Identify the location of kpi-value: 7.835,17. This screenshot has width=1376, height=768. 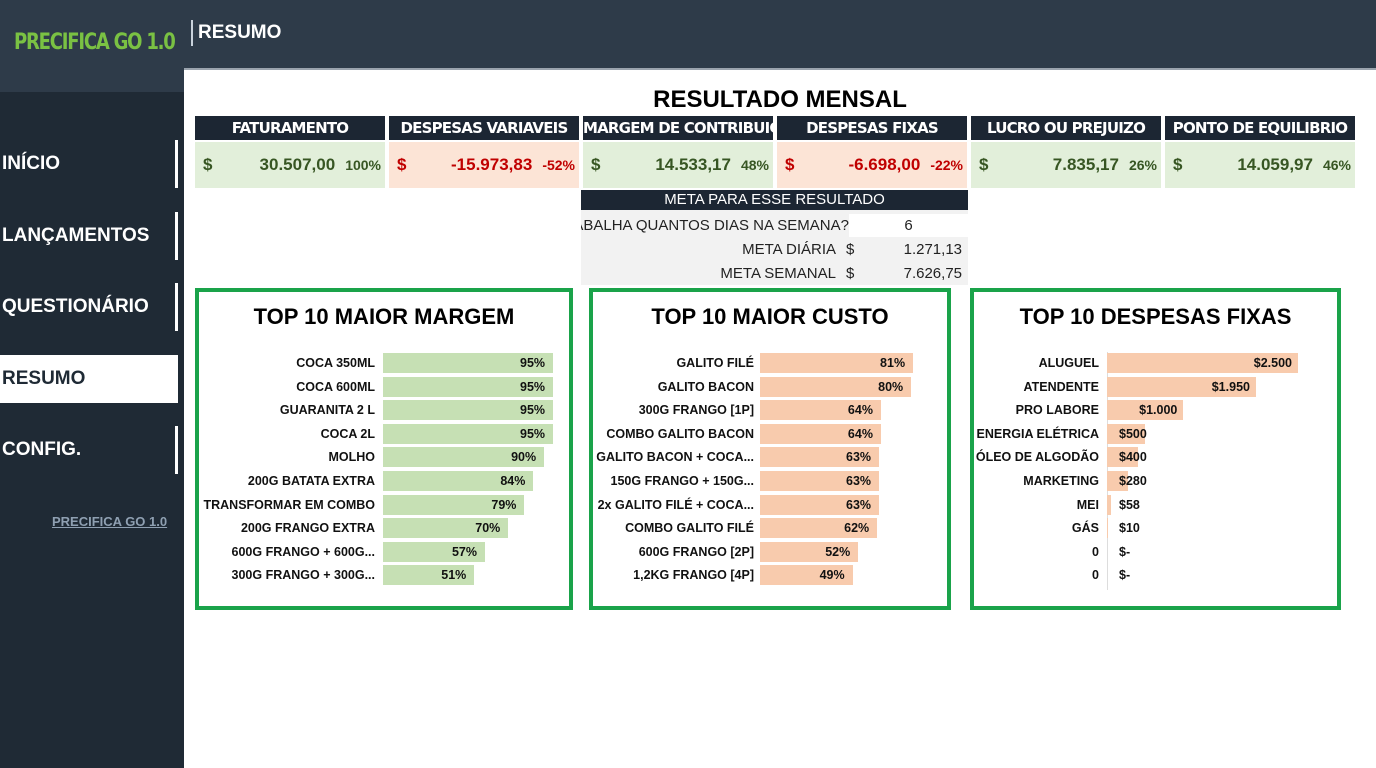
(1085, 164).